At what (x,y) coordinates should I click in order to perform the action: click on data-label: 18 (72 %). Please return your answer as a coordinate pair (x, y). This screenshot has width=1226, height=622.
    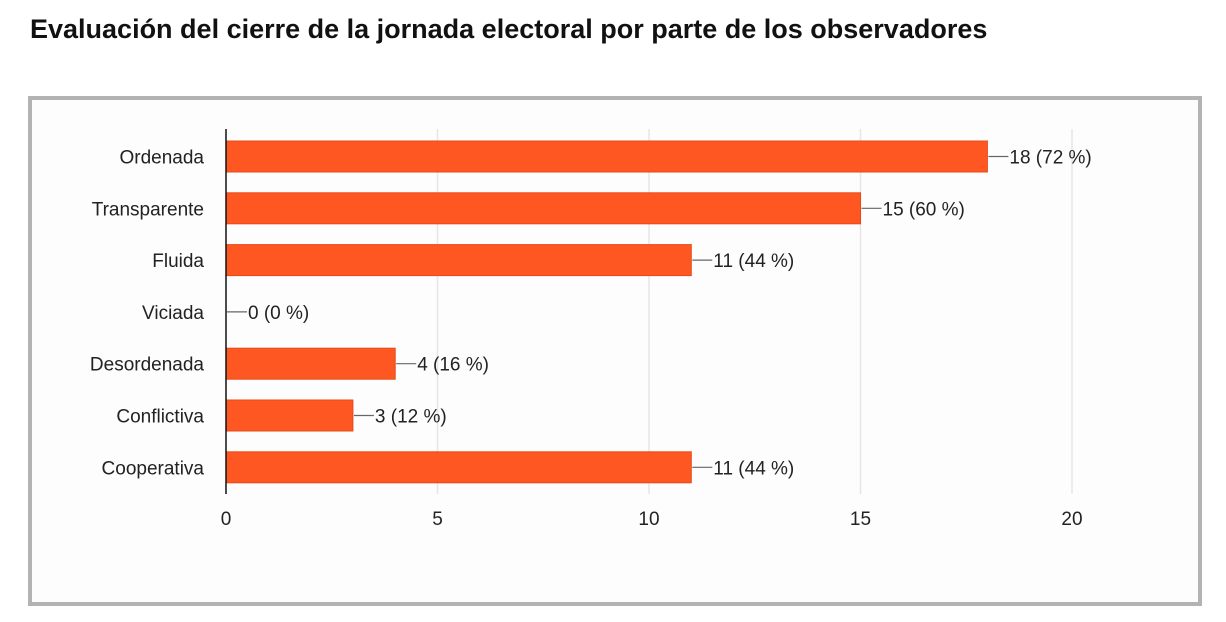
    Looking at the image, I should click on (1050, 158).